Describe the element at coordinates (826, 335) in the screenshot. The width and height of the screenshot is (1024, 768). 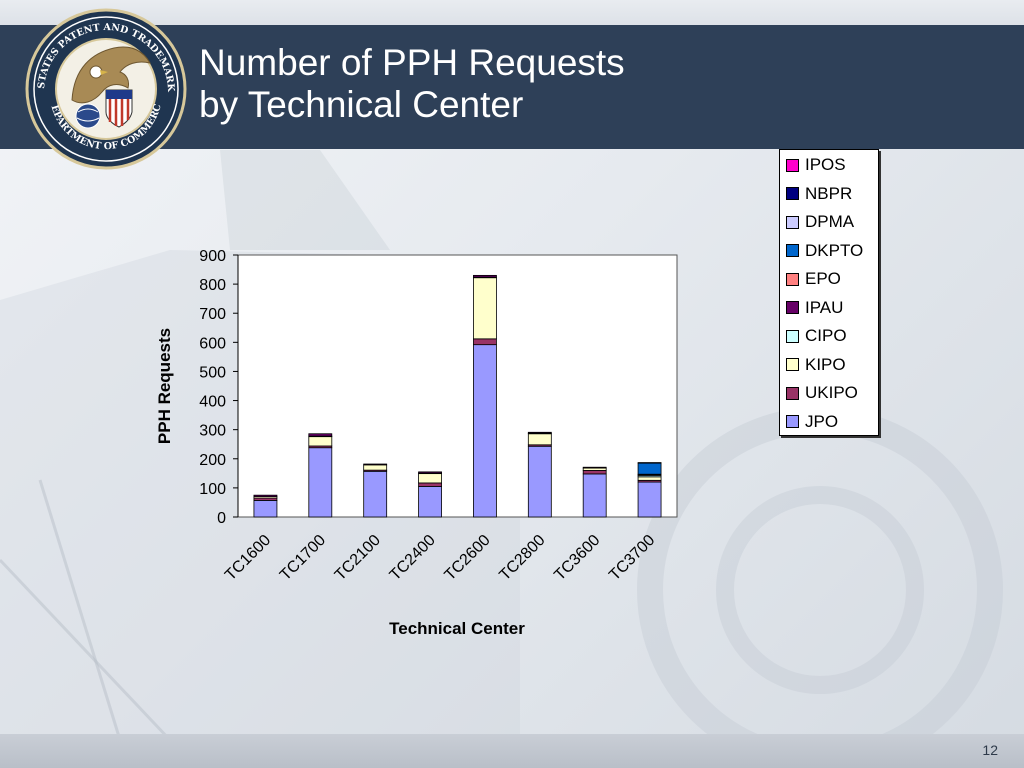
I see `legend-label: CIPO` at that location.